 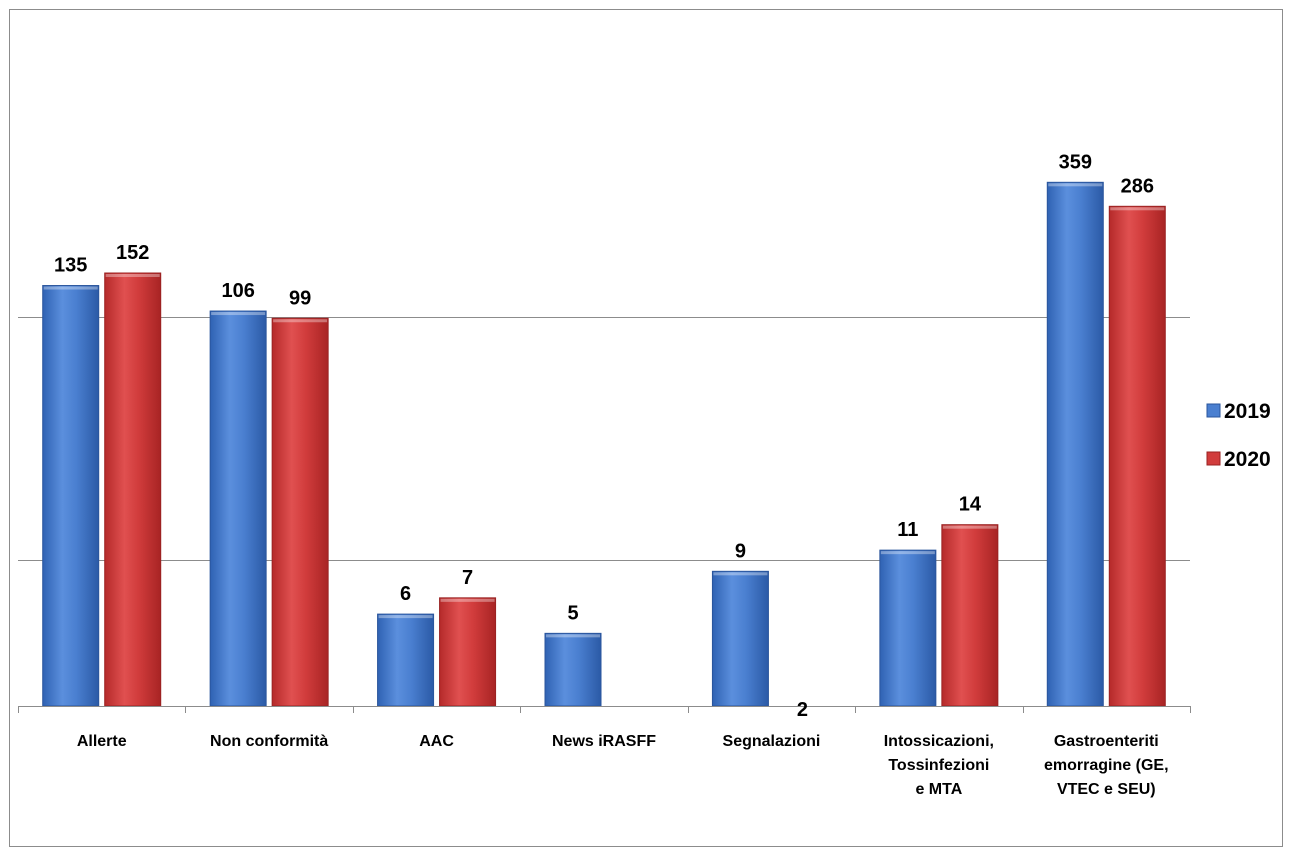 I want to click on legend-swatch-2020, so click(x=1213, y=458).